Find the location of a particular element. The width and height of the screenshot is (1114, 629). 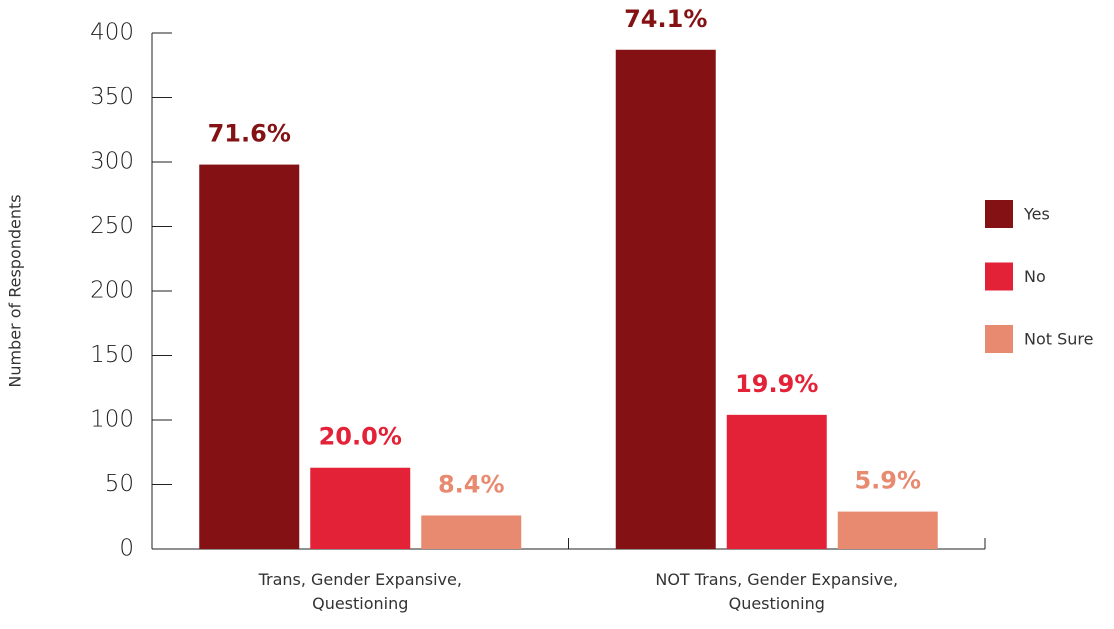

x-tick-label: Trans, Gender Expansive, Questioning is located at coordinates (360, 591).